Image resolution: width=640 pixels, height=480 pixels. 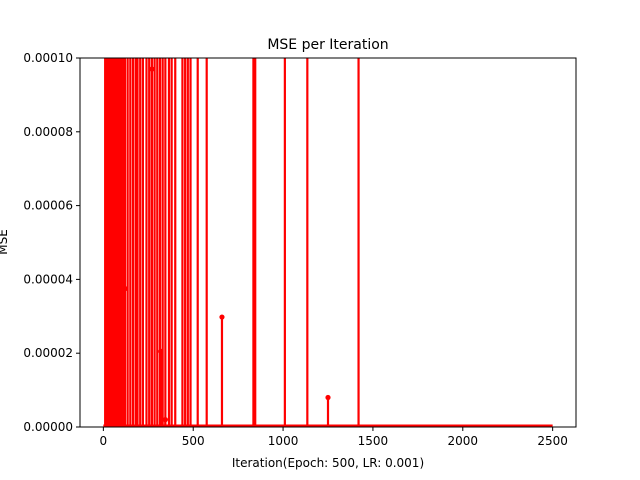 I want to click on y-tick-label: 0.00002, so click(x=48, y=353).